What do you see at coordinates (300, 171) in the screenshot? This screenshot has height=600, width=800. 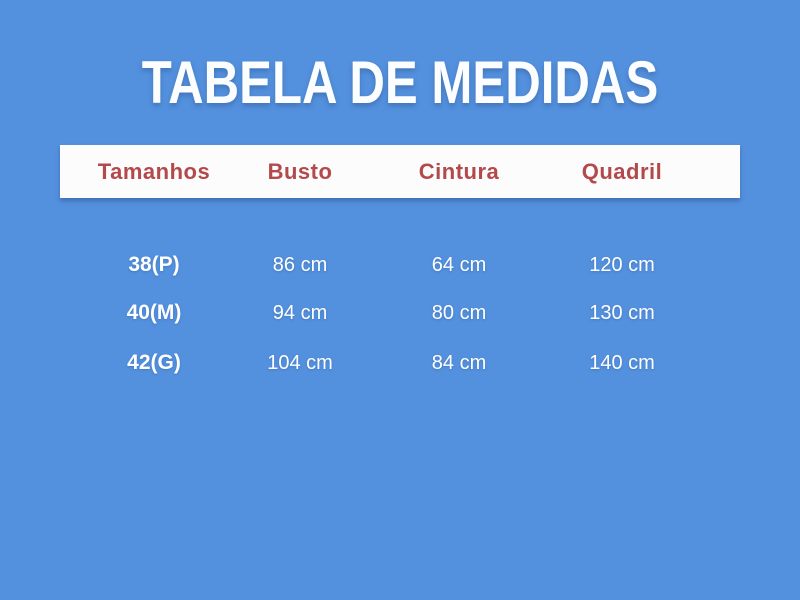 I see `column-header-busto: Busto` at bounding box center [300, 171].